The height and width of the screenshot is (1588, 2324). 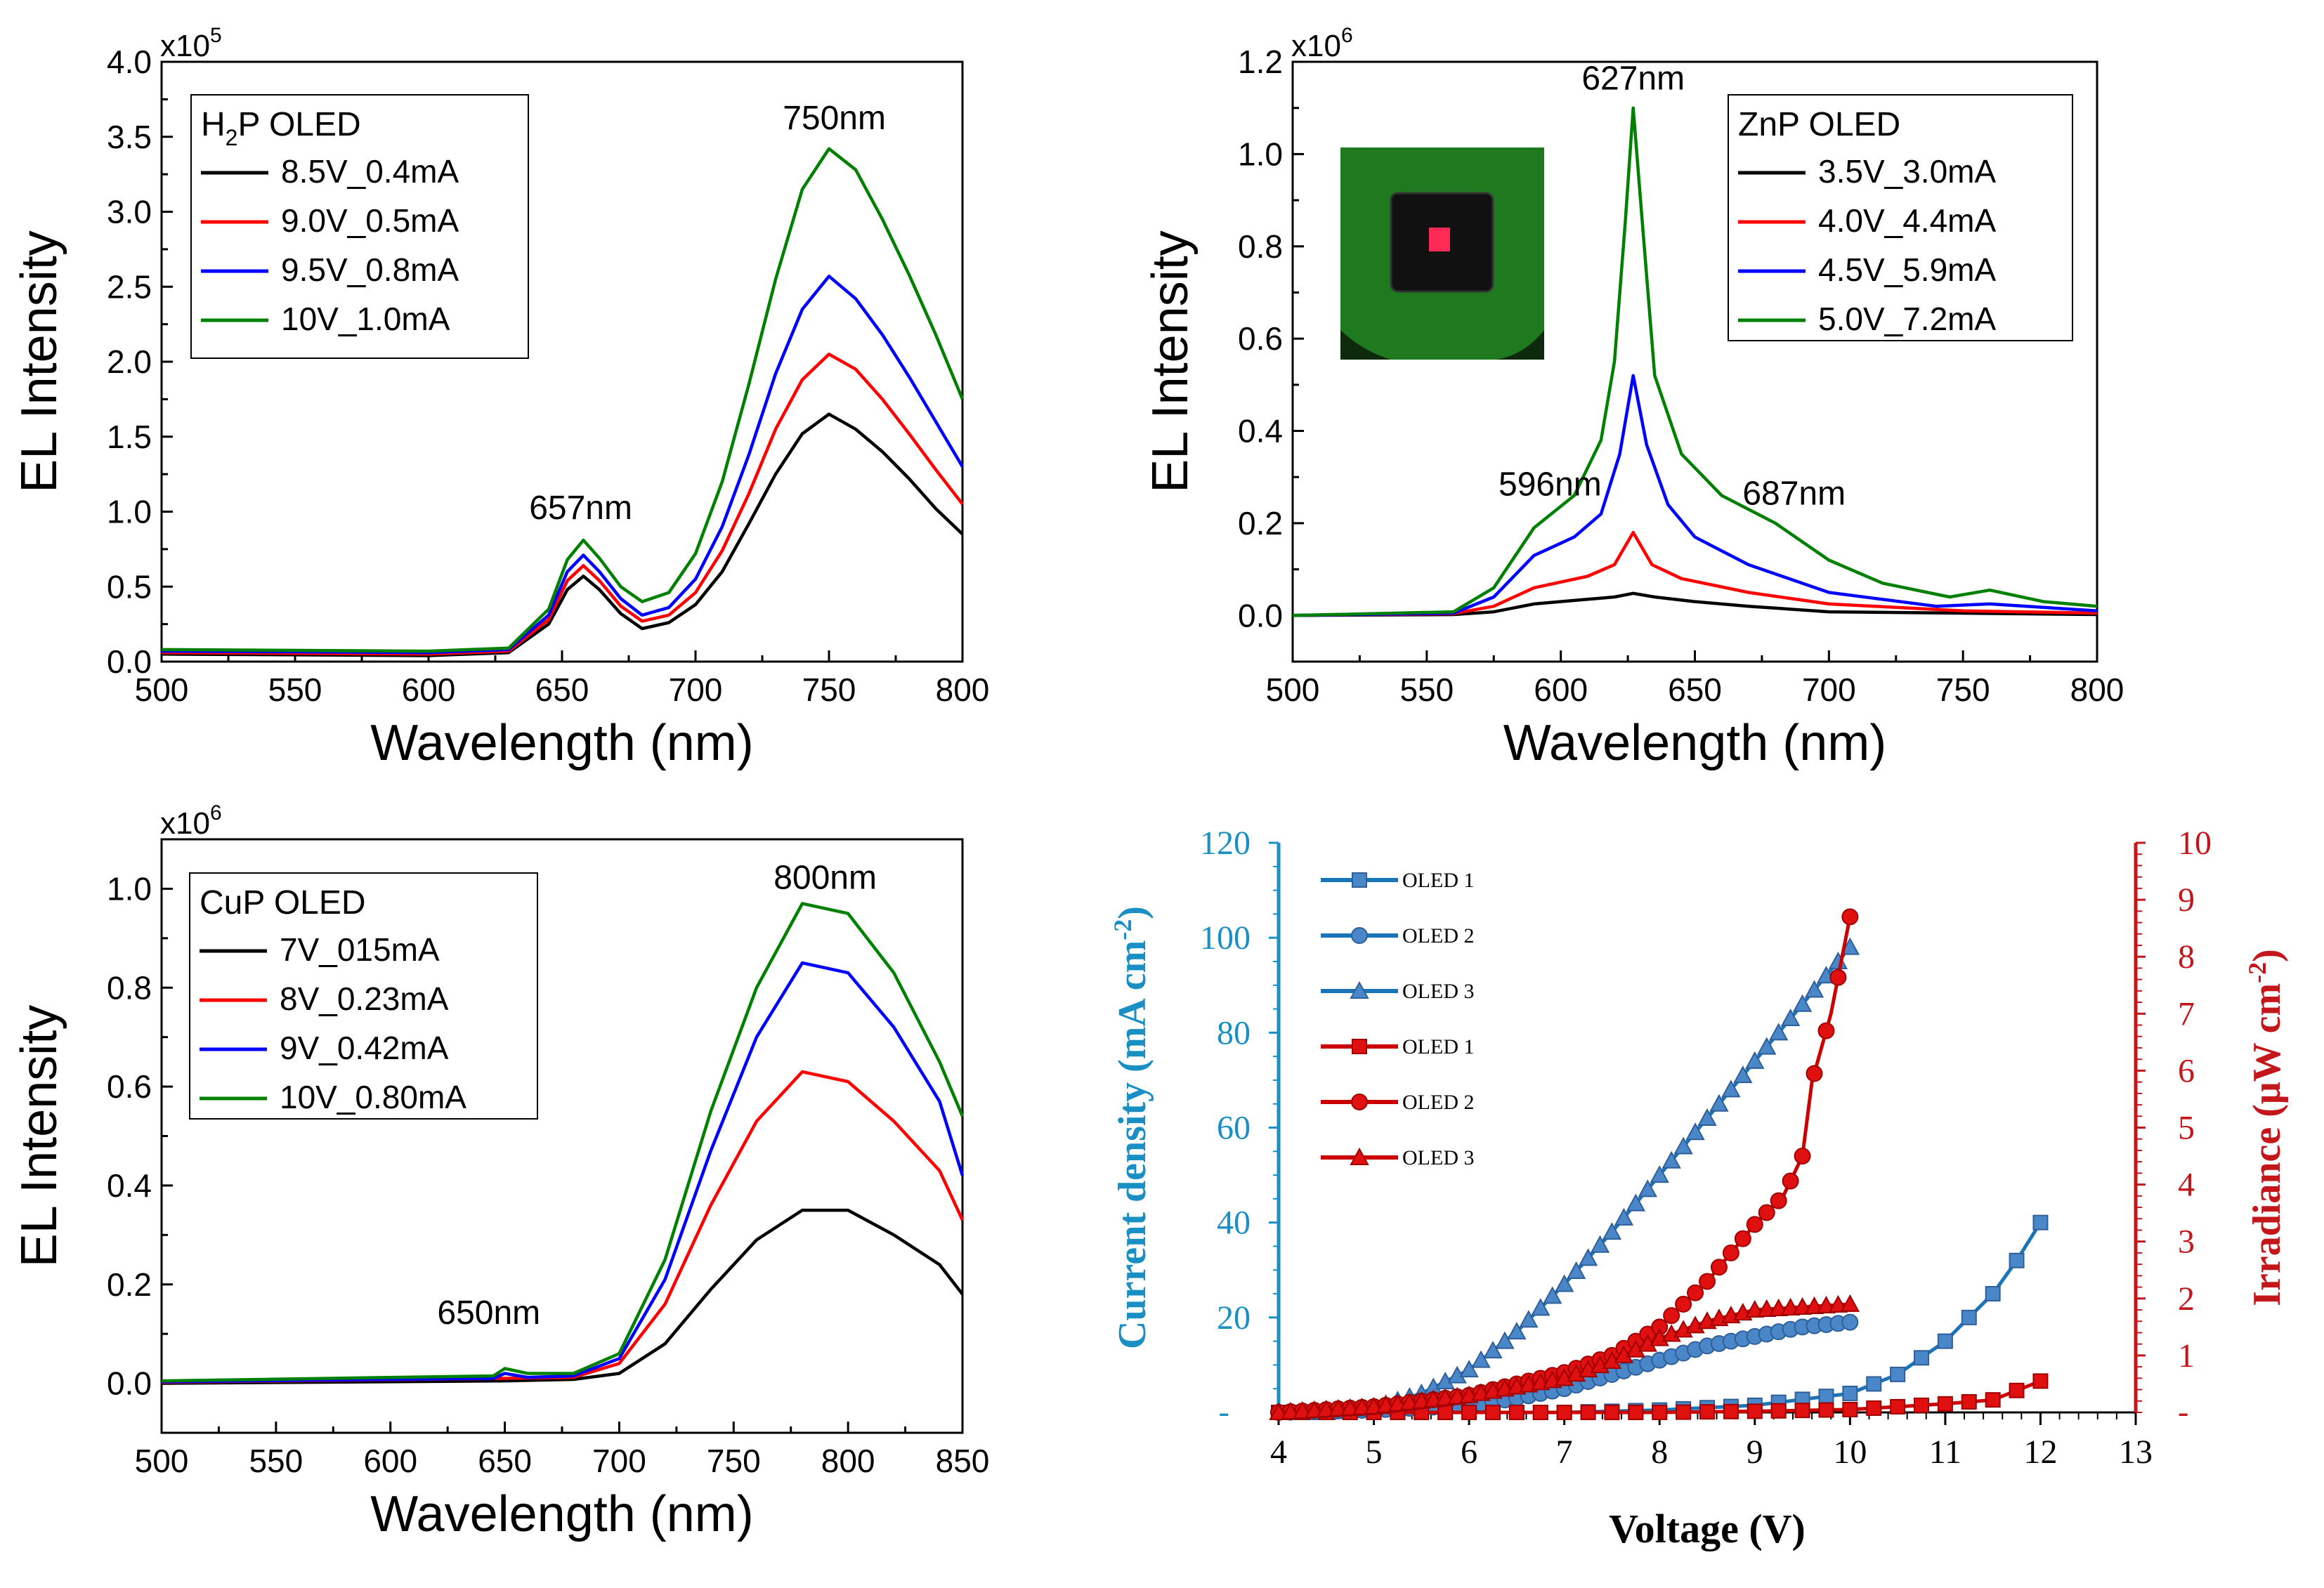 What do you see at coordinates (1695, 361) in the screenshot?
I see `series-line-5.0V_7.2mA` at bounding box center [1695, 361].